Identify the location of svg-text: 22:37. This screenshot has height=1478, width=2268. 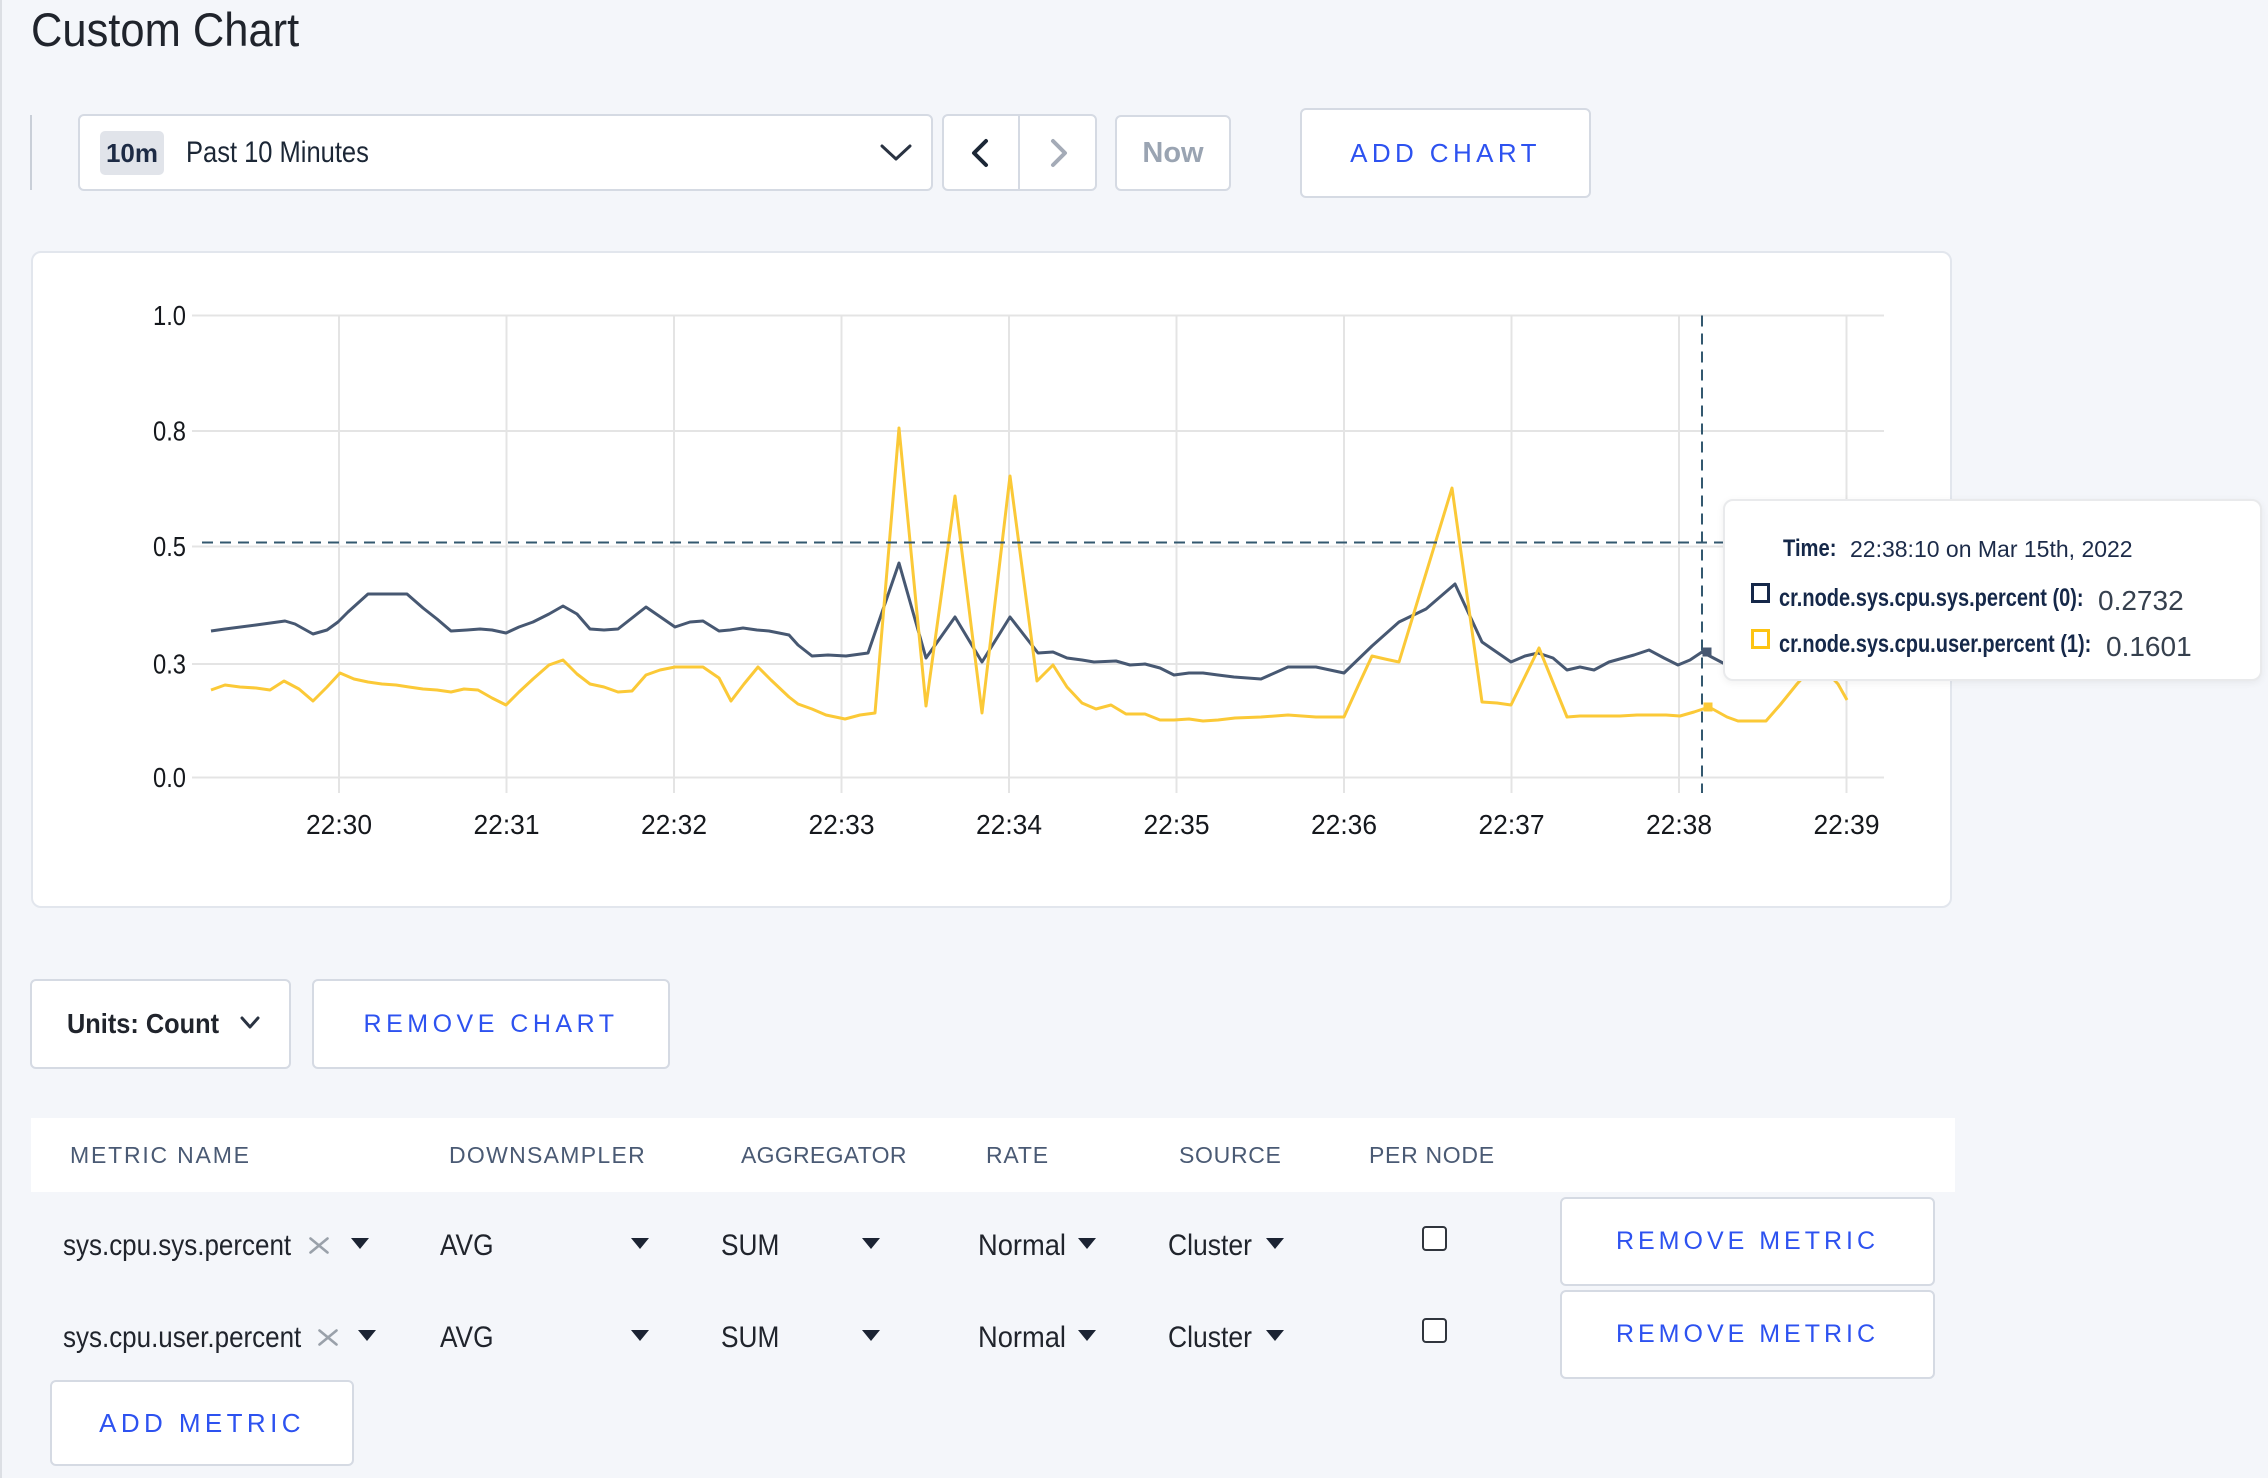
(1512, 824).